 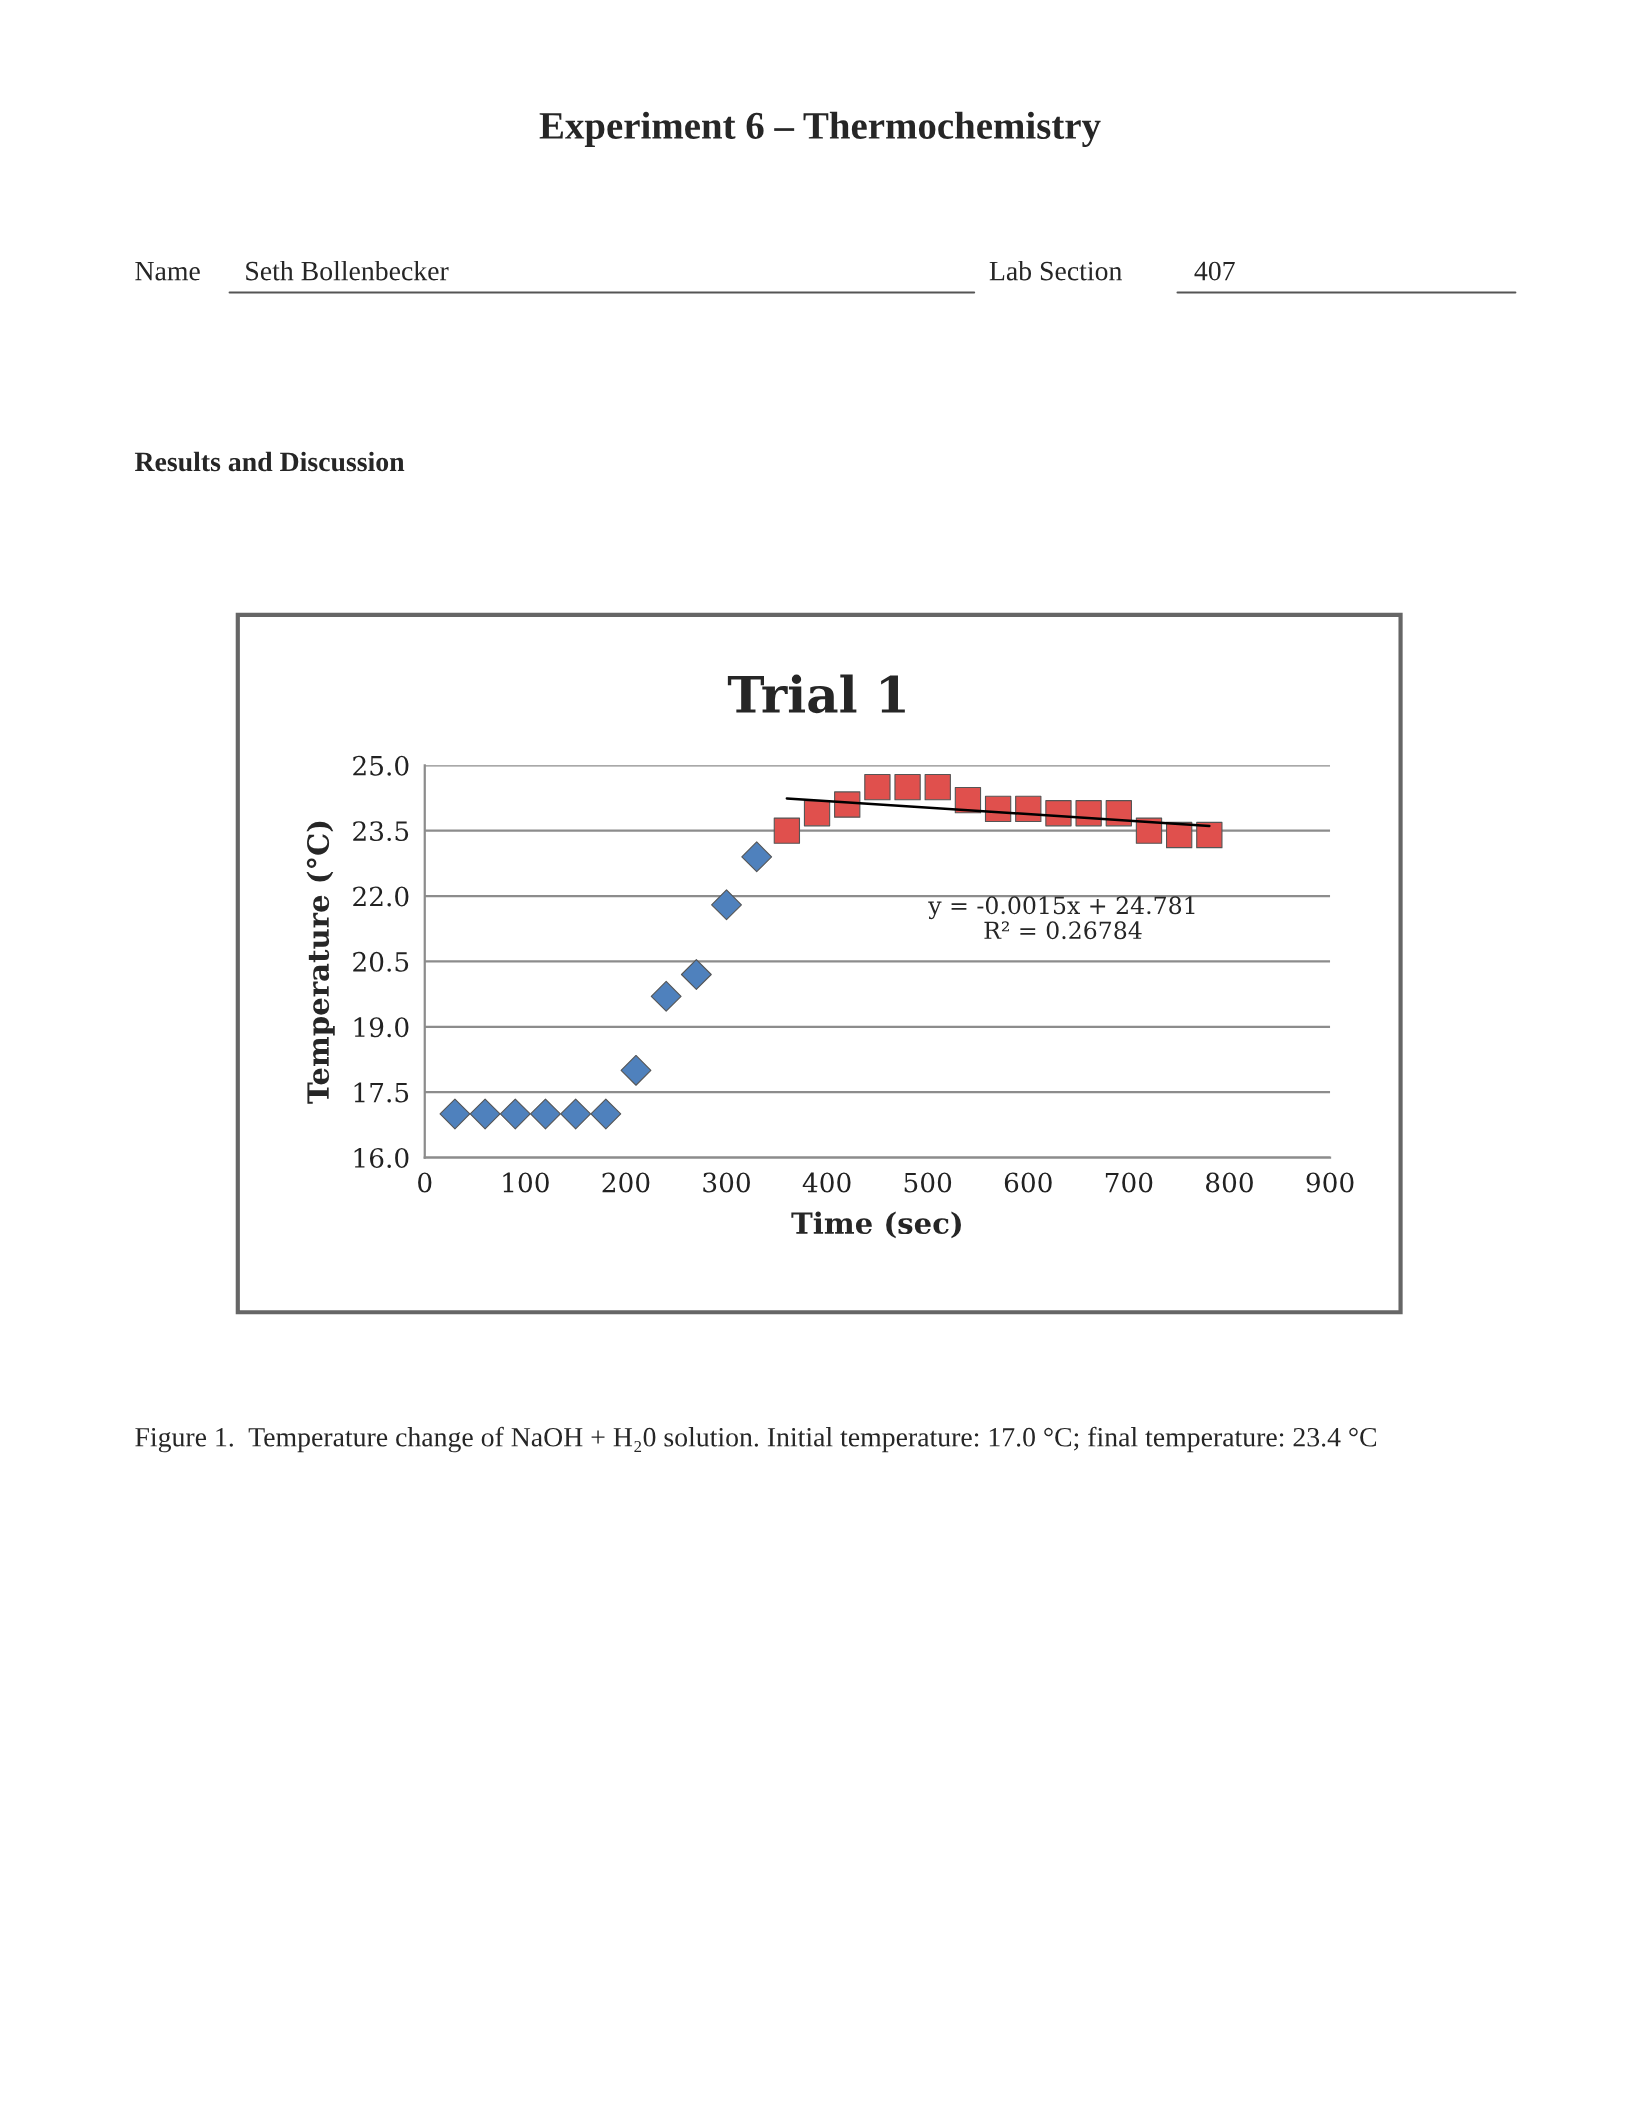 What do you see at coordinates (820, 129) in the screenshot?
I see `text: Experiment 6 – Thermochemistry` at bounding box center [820, 129].